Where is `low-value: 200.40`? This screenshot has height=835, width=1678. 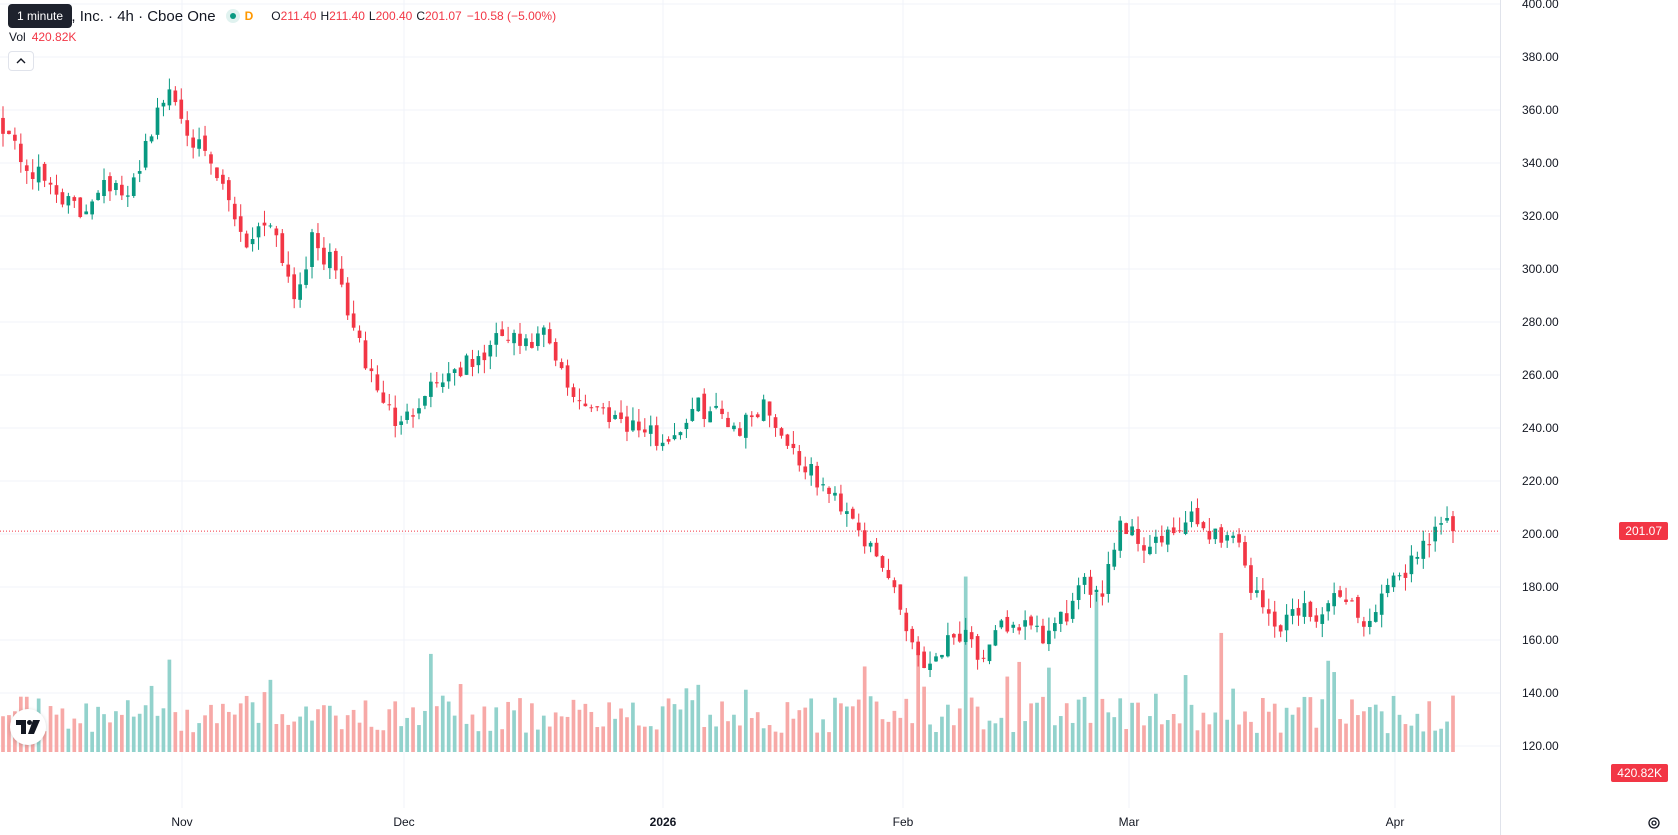
low-value: 200.40 is located at coordinates (394, 16).